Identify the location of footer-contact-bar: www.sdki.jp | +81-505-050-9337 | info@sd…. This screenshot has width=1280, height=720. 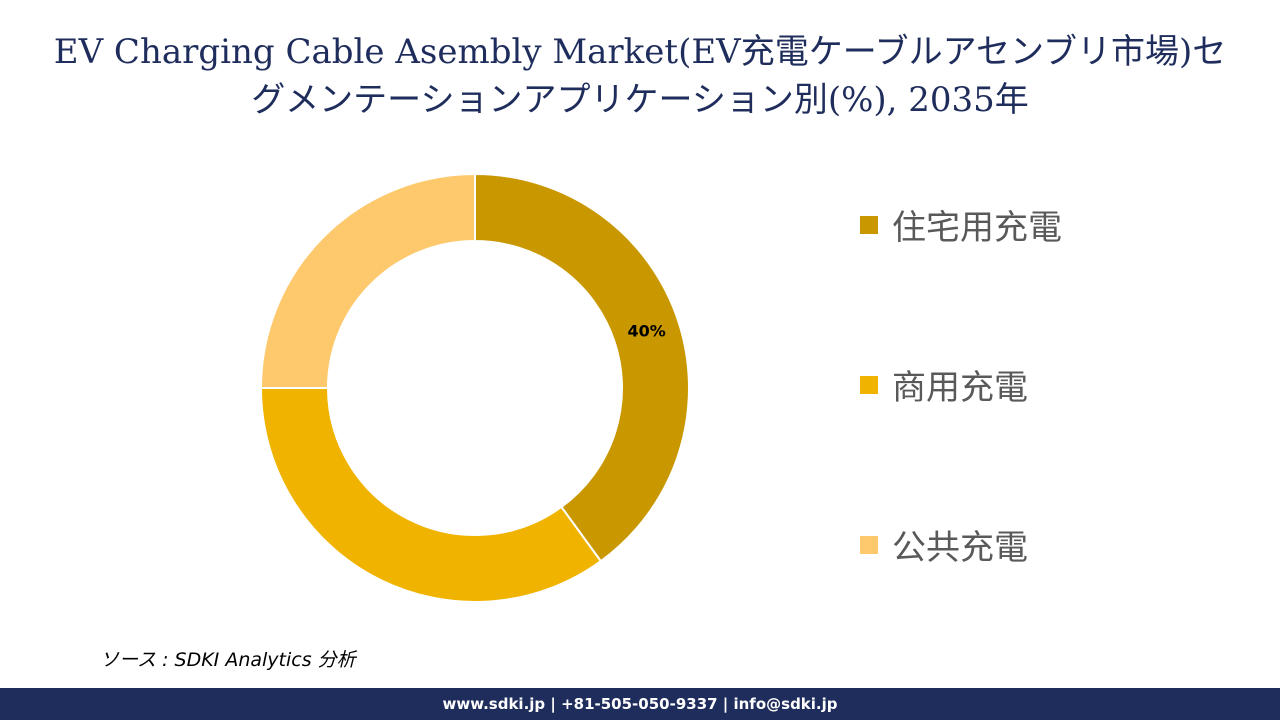
(640, 704).